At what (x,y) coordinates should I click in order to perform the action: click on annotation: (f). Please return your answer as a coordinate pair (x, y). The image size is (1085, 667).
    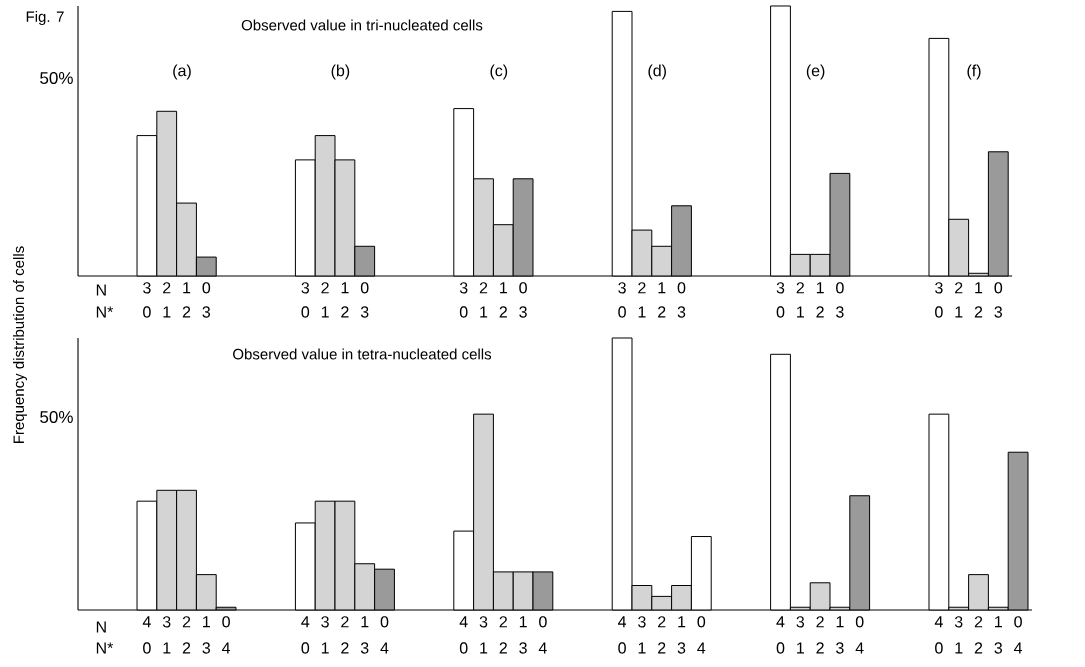
    Looking at the image, I should click on (974, 72).